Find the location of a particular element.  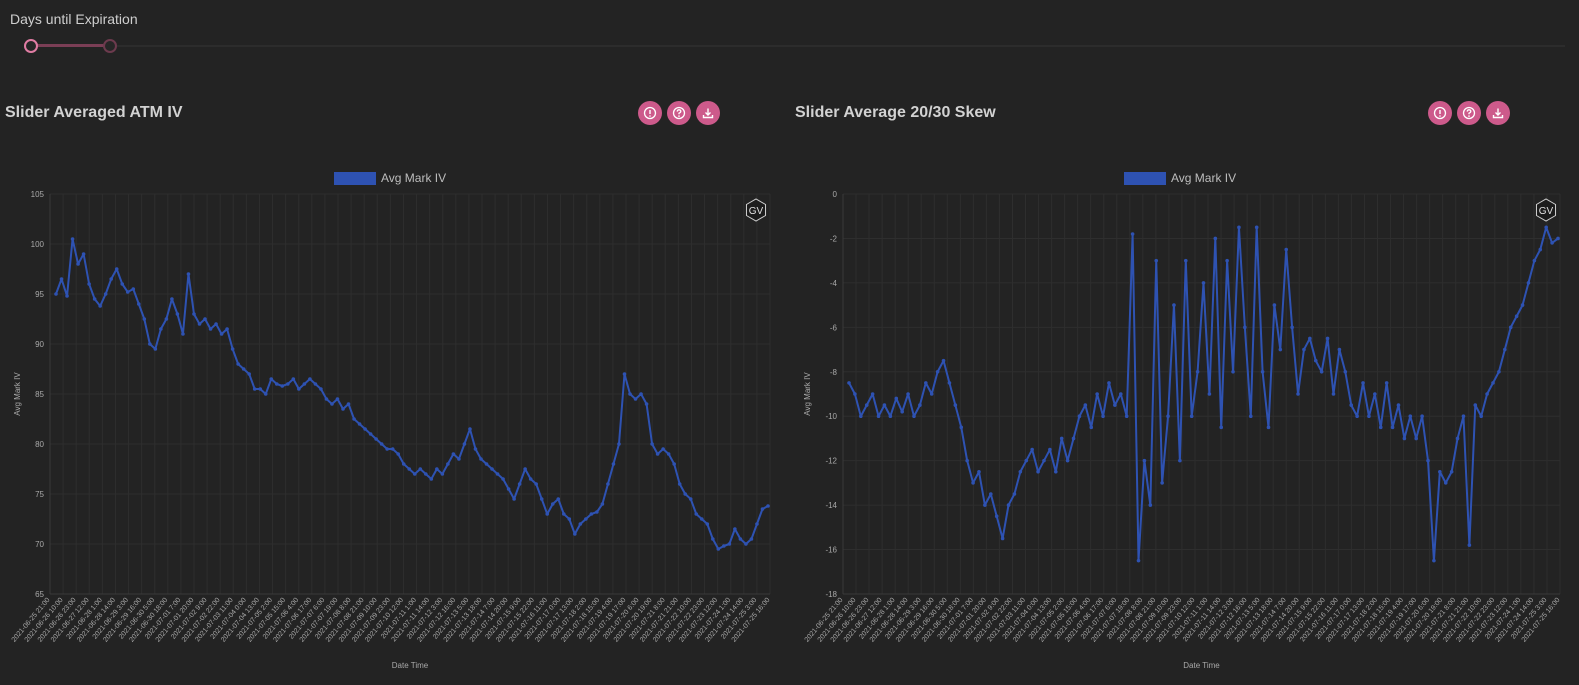

panel-title-atm-iv: Slider Averaged ATM IV is located at coordinates (94, 112).